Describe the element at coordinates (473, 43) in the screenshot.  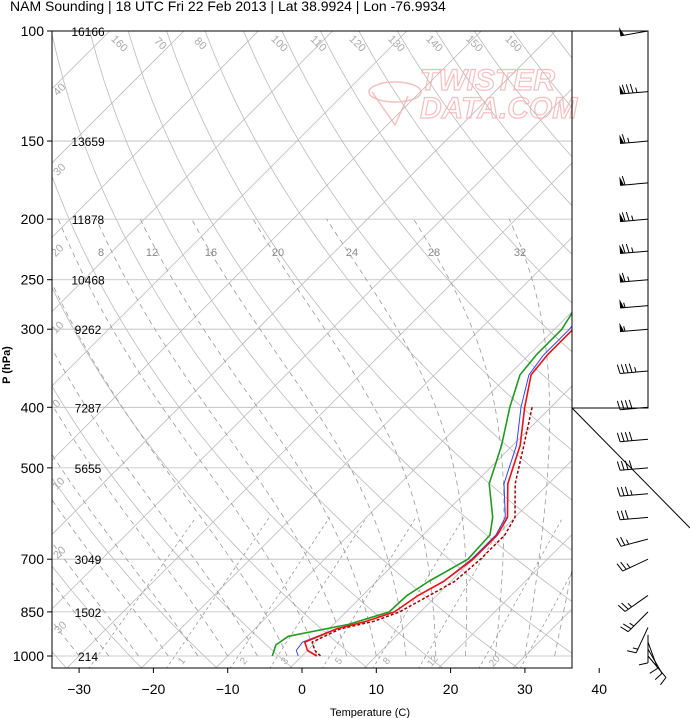
I see `isotherm-label: 150` at that location.